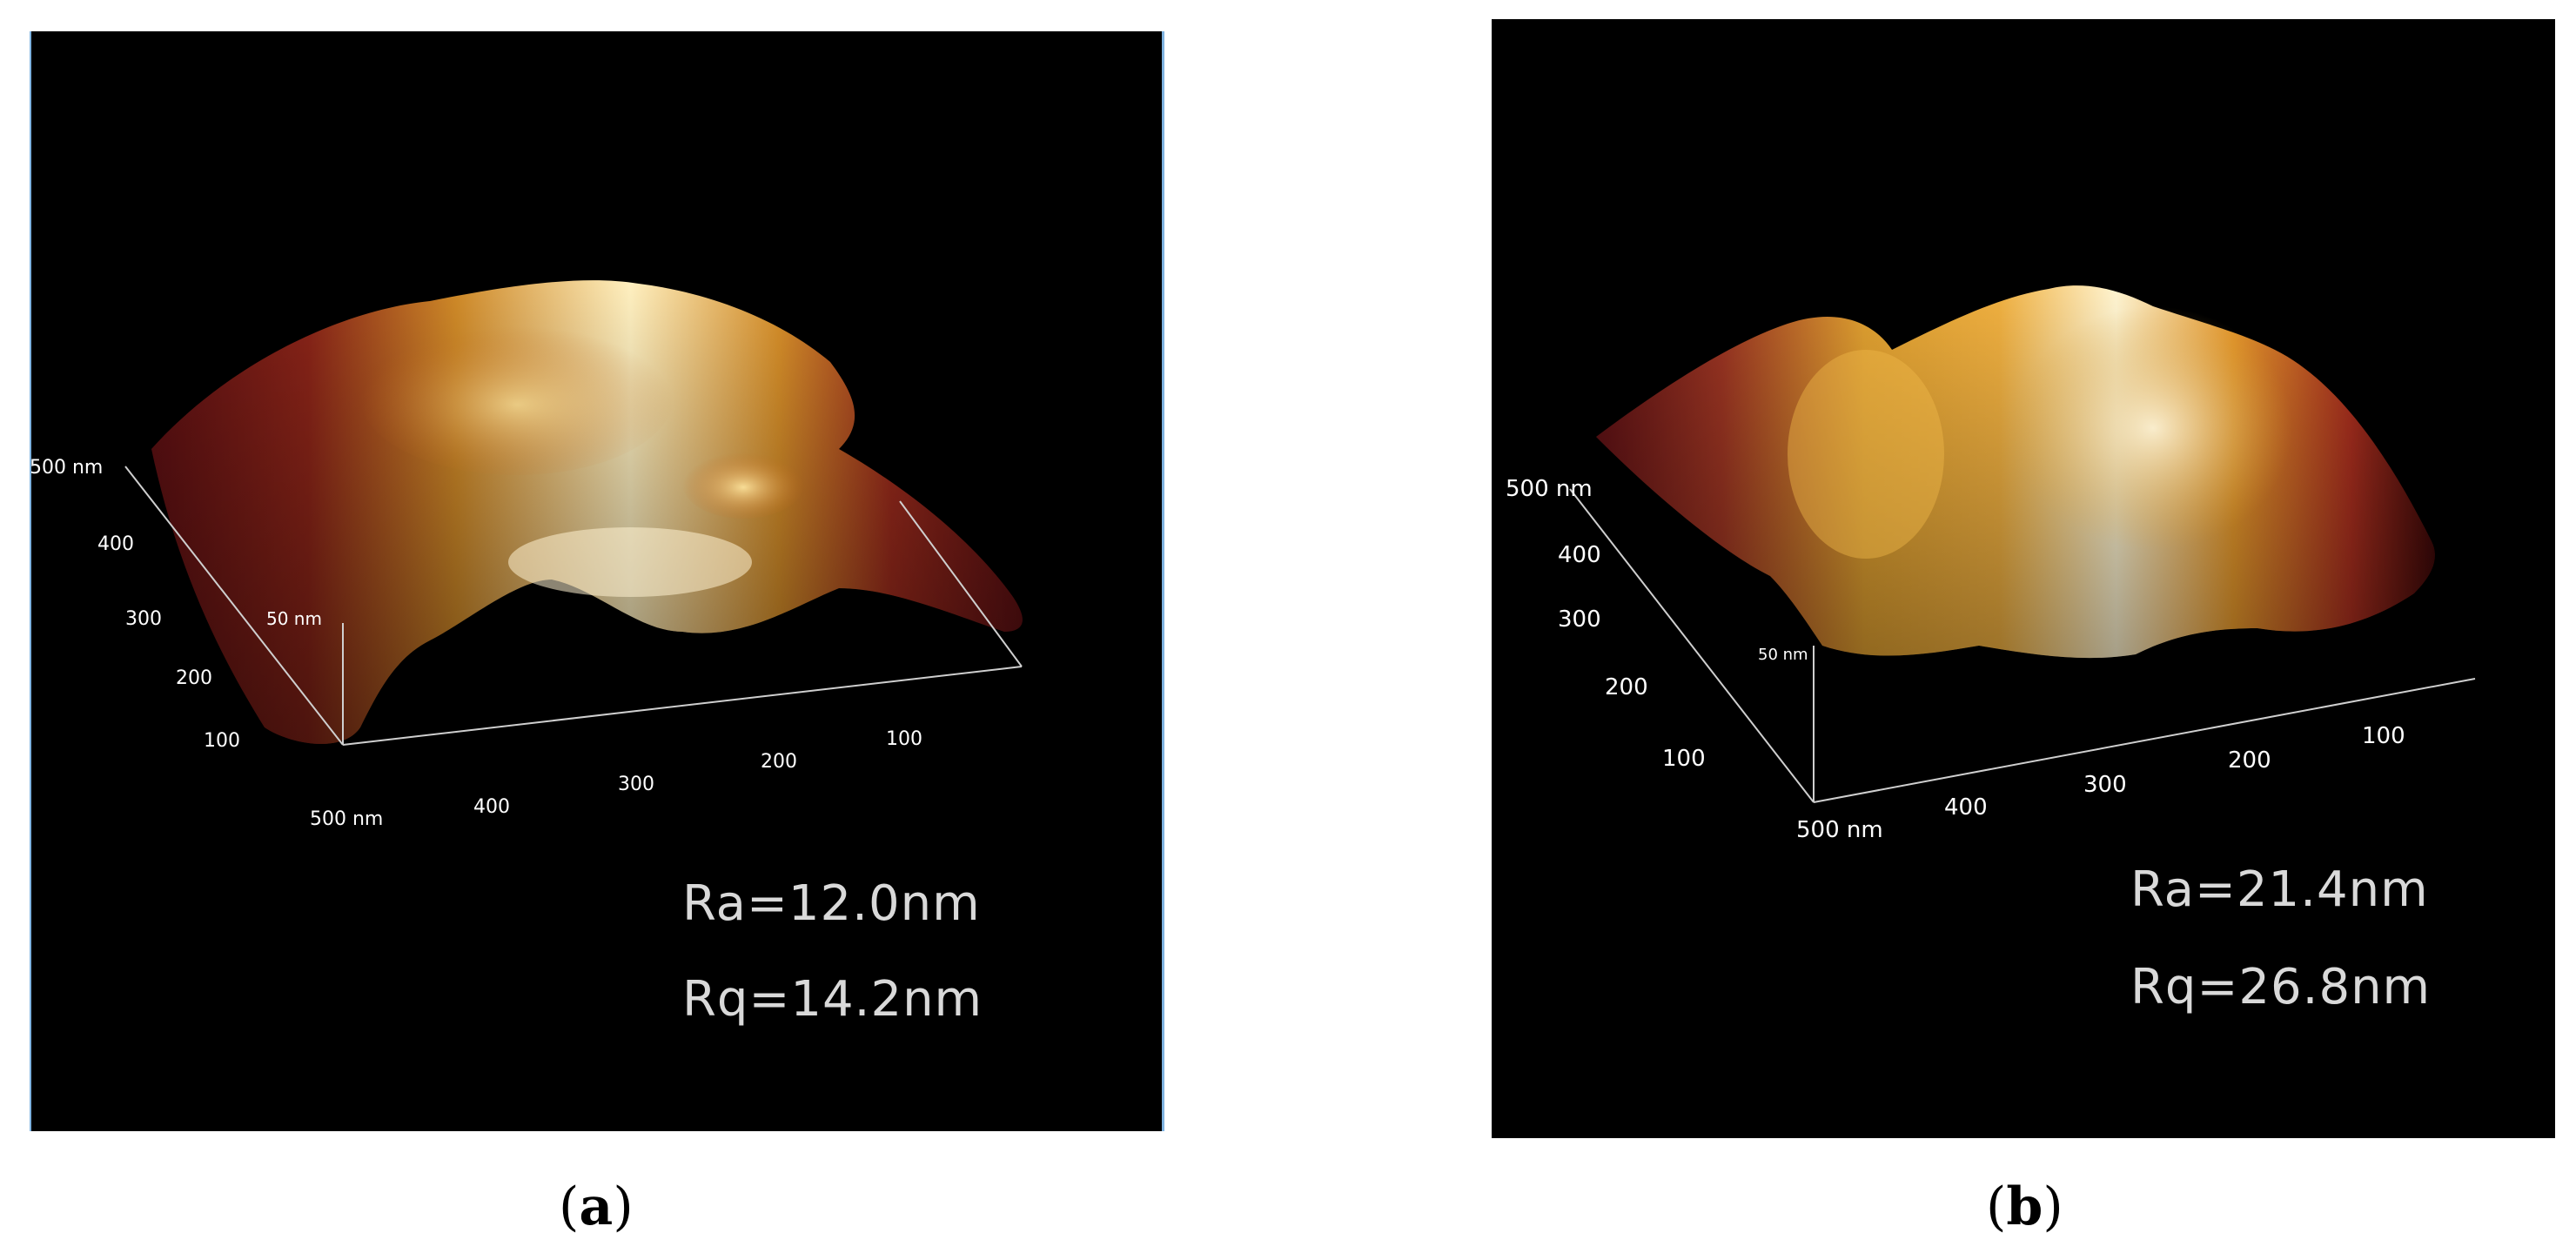  Describe the element at coordinates (832, 999) in the screenshot. I see `rq-value: Rq=14.2nm` at that location.